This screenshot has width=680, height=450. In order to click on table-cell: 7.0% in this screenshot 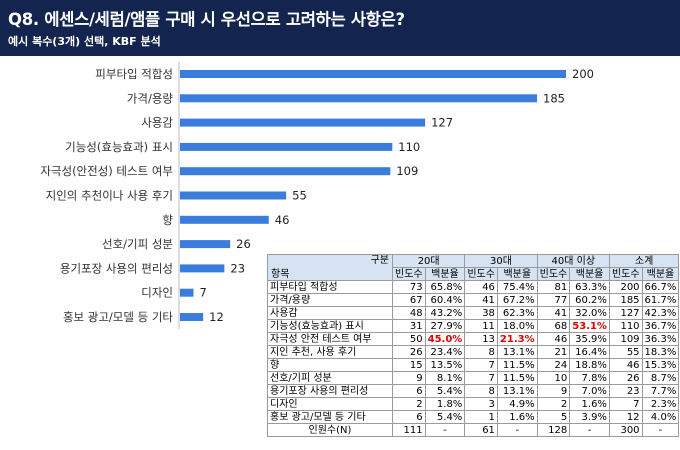, I will do `click(589, 391)`.